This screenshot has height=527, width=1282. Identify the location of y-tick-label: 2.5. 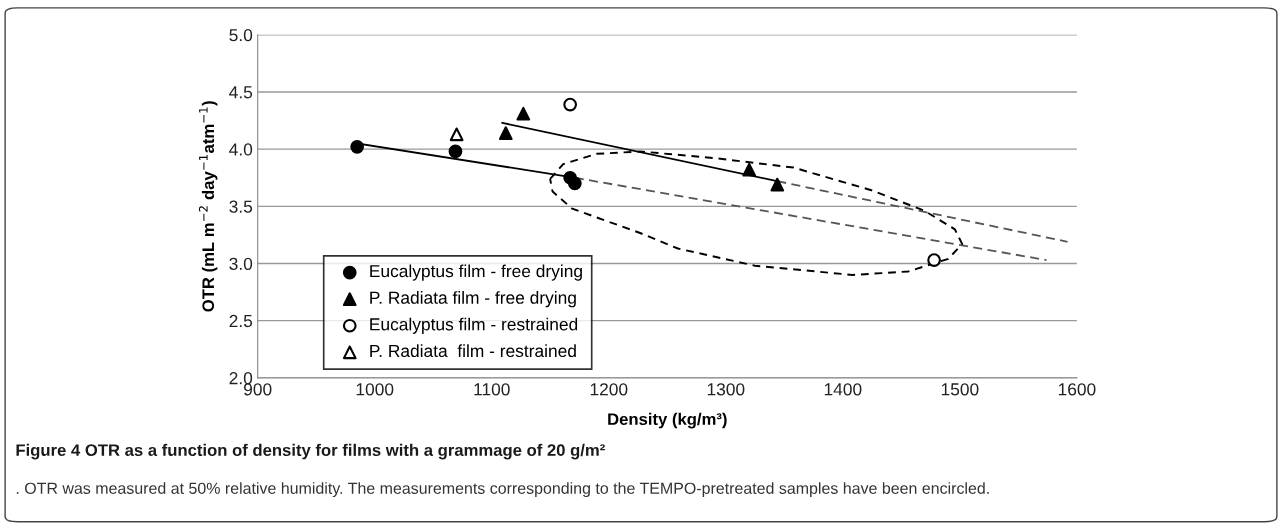
(241, 321).